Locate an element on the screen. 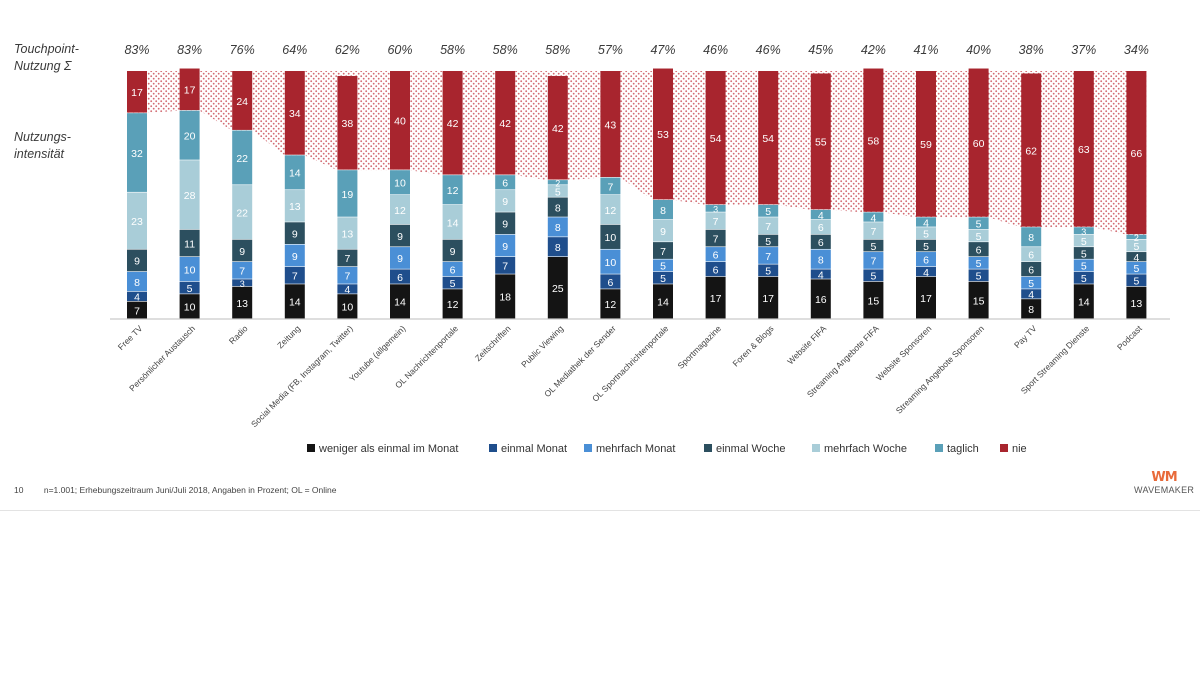 This screenshot has width=1200, height=677. data-label: 3 is located at coordinates (715, 210).